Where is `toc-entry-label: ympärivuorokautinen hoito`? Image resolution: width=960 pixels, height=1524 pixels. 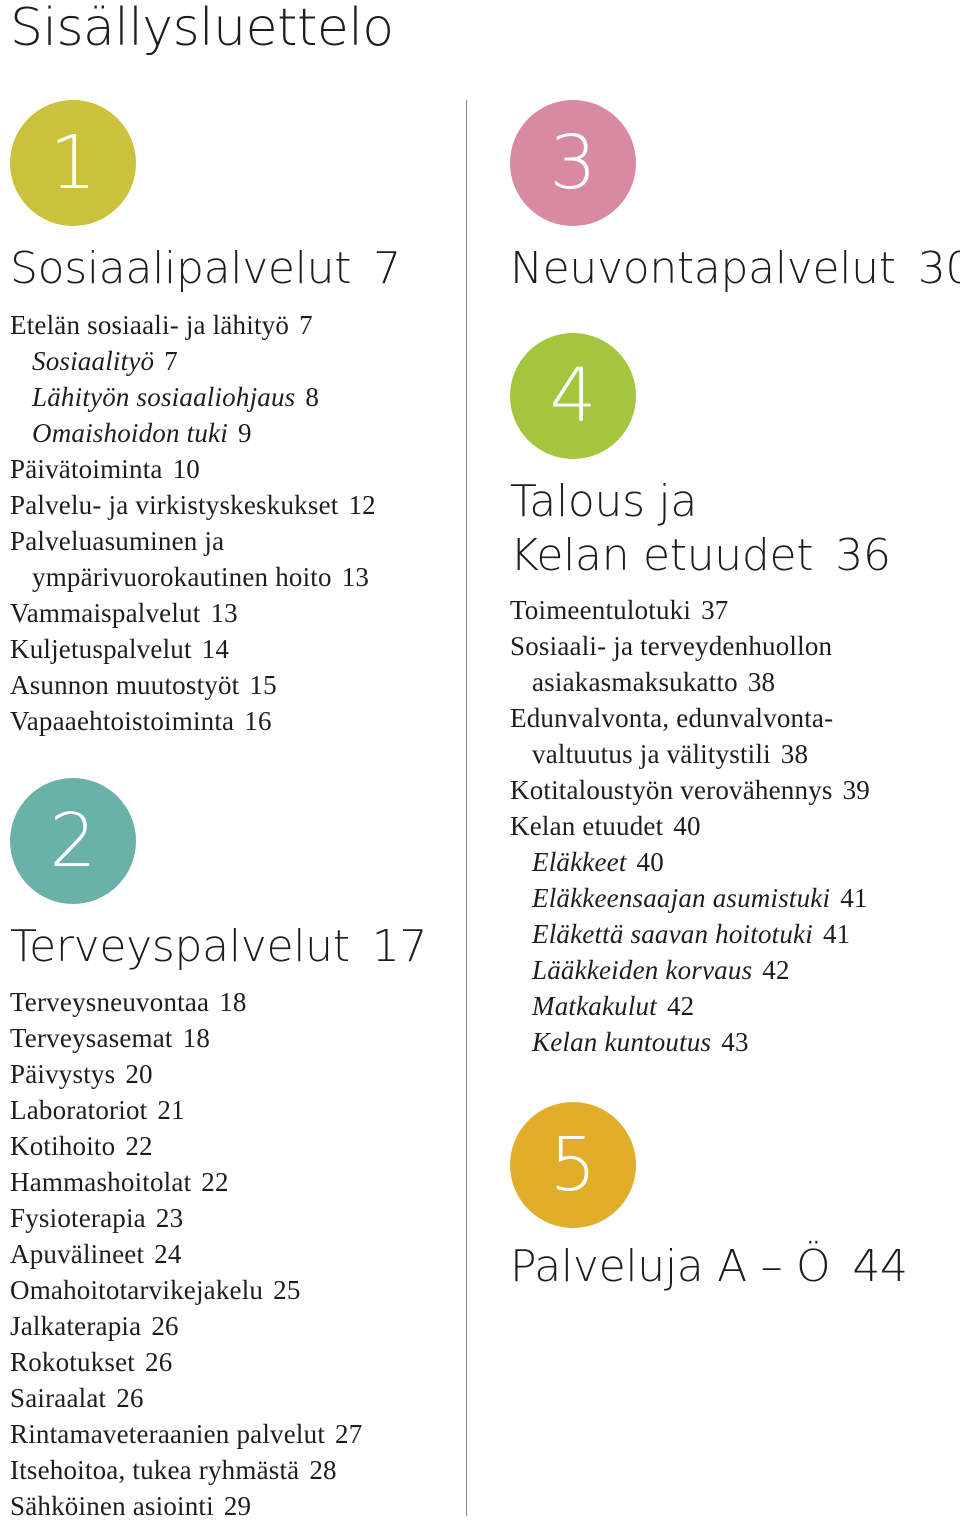
toc-entry-label: ympärivuorokautinen hoito is located at coordinates (182, 577).